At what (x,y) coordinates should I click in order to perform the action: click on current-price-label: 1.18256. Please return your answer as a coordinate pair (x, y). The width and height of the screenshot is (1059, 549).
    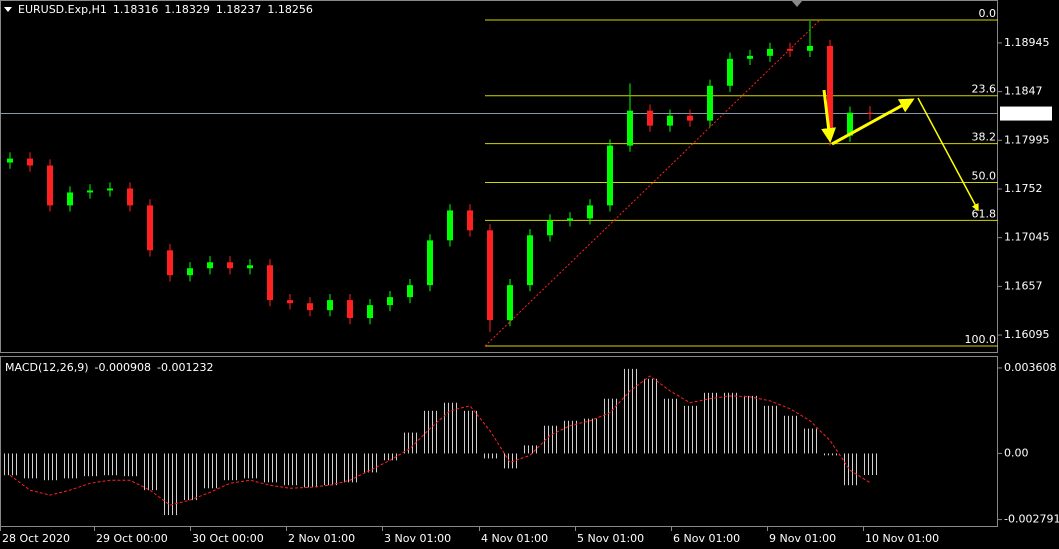
    Looking at the image, I should click on (1027, 113).